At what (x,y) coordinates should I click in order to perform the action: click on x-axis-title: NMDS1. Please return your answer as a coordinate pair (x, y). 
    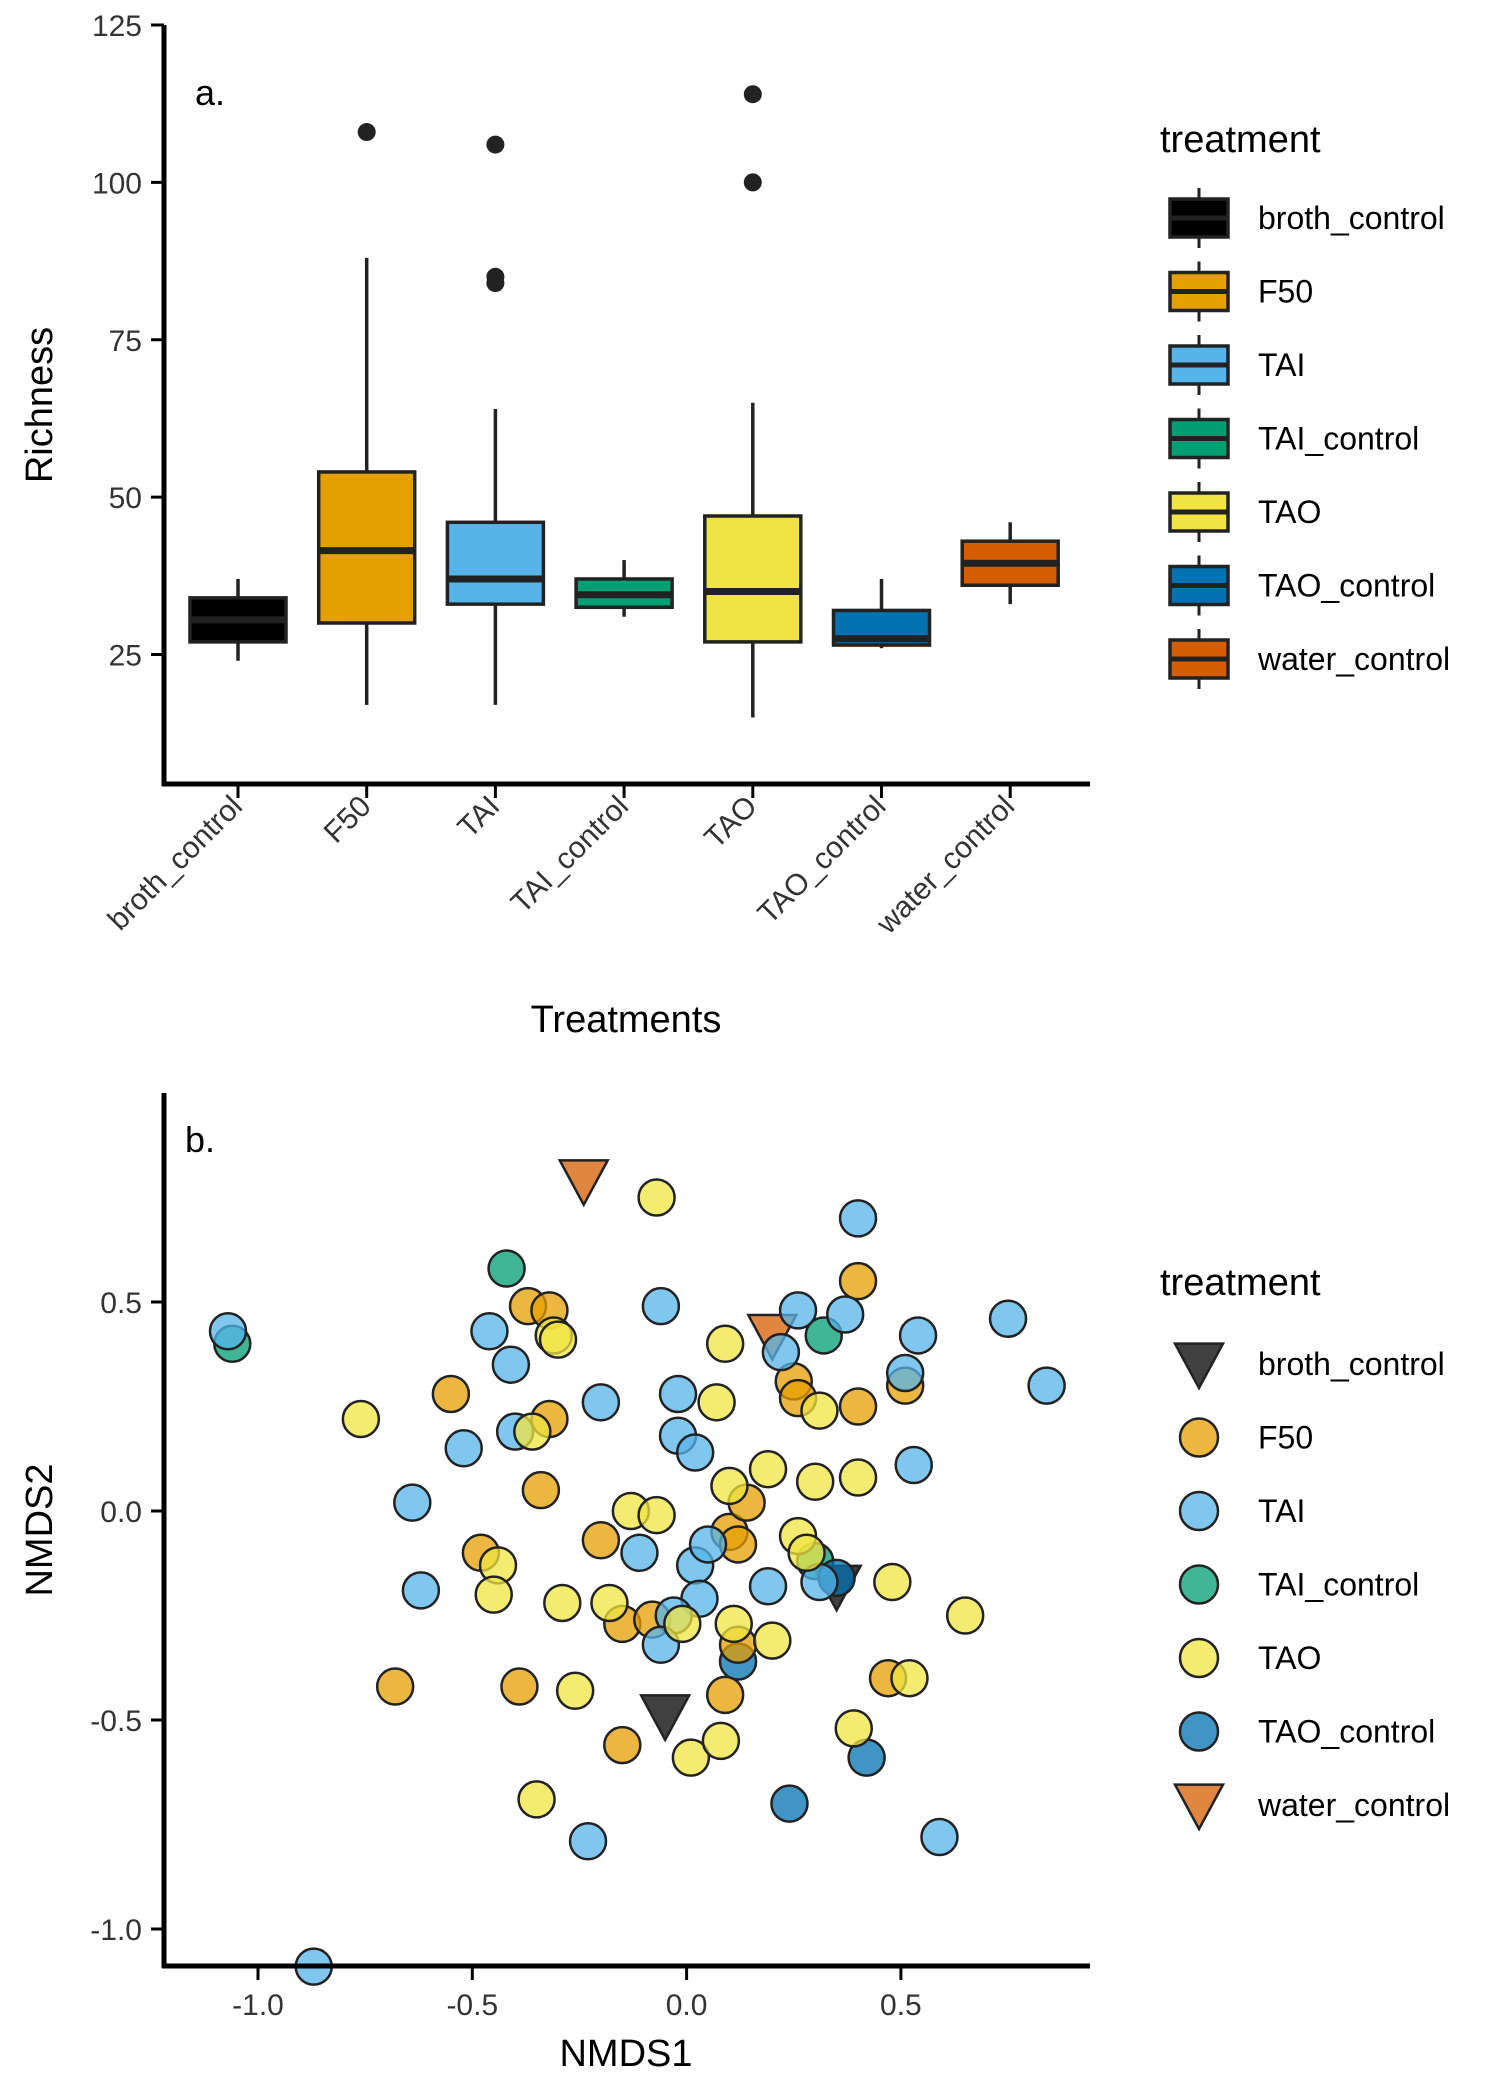
    Looking at the image, I should click on (625, 2054).